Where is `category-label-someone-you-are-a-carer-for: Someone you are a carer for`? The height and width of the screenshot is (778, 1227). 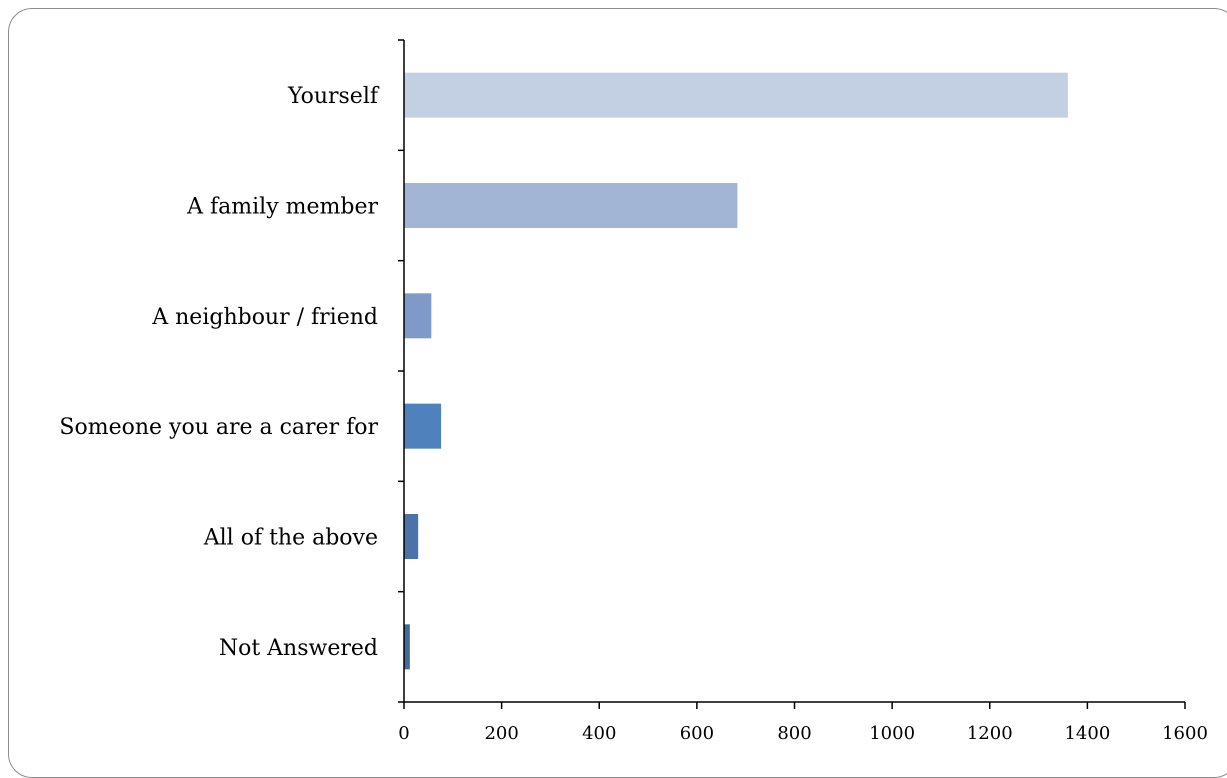 category-label-someone-you-are-a-carer-for: Someone you are a carer for is located at coordinates (218, 427).